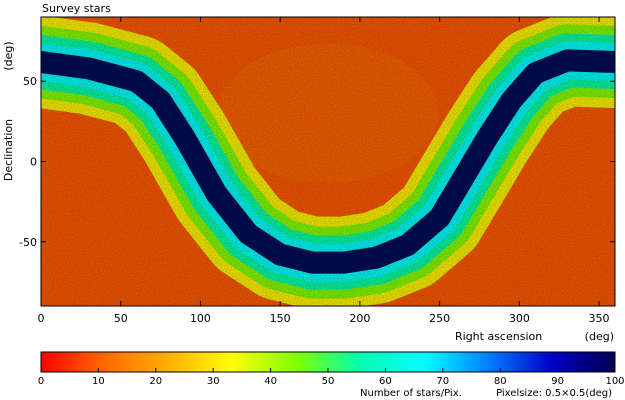 The height and width of the screenshot is (400, 625). What do you see at coordinates (121, 318) in the screenshot?
I see `x-tick-label: 50` at bounding box center [121, 318].